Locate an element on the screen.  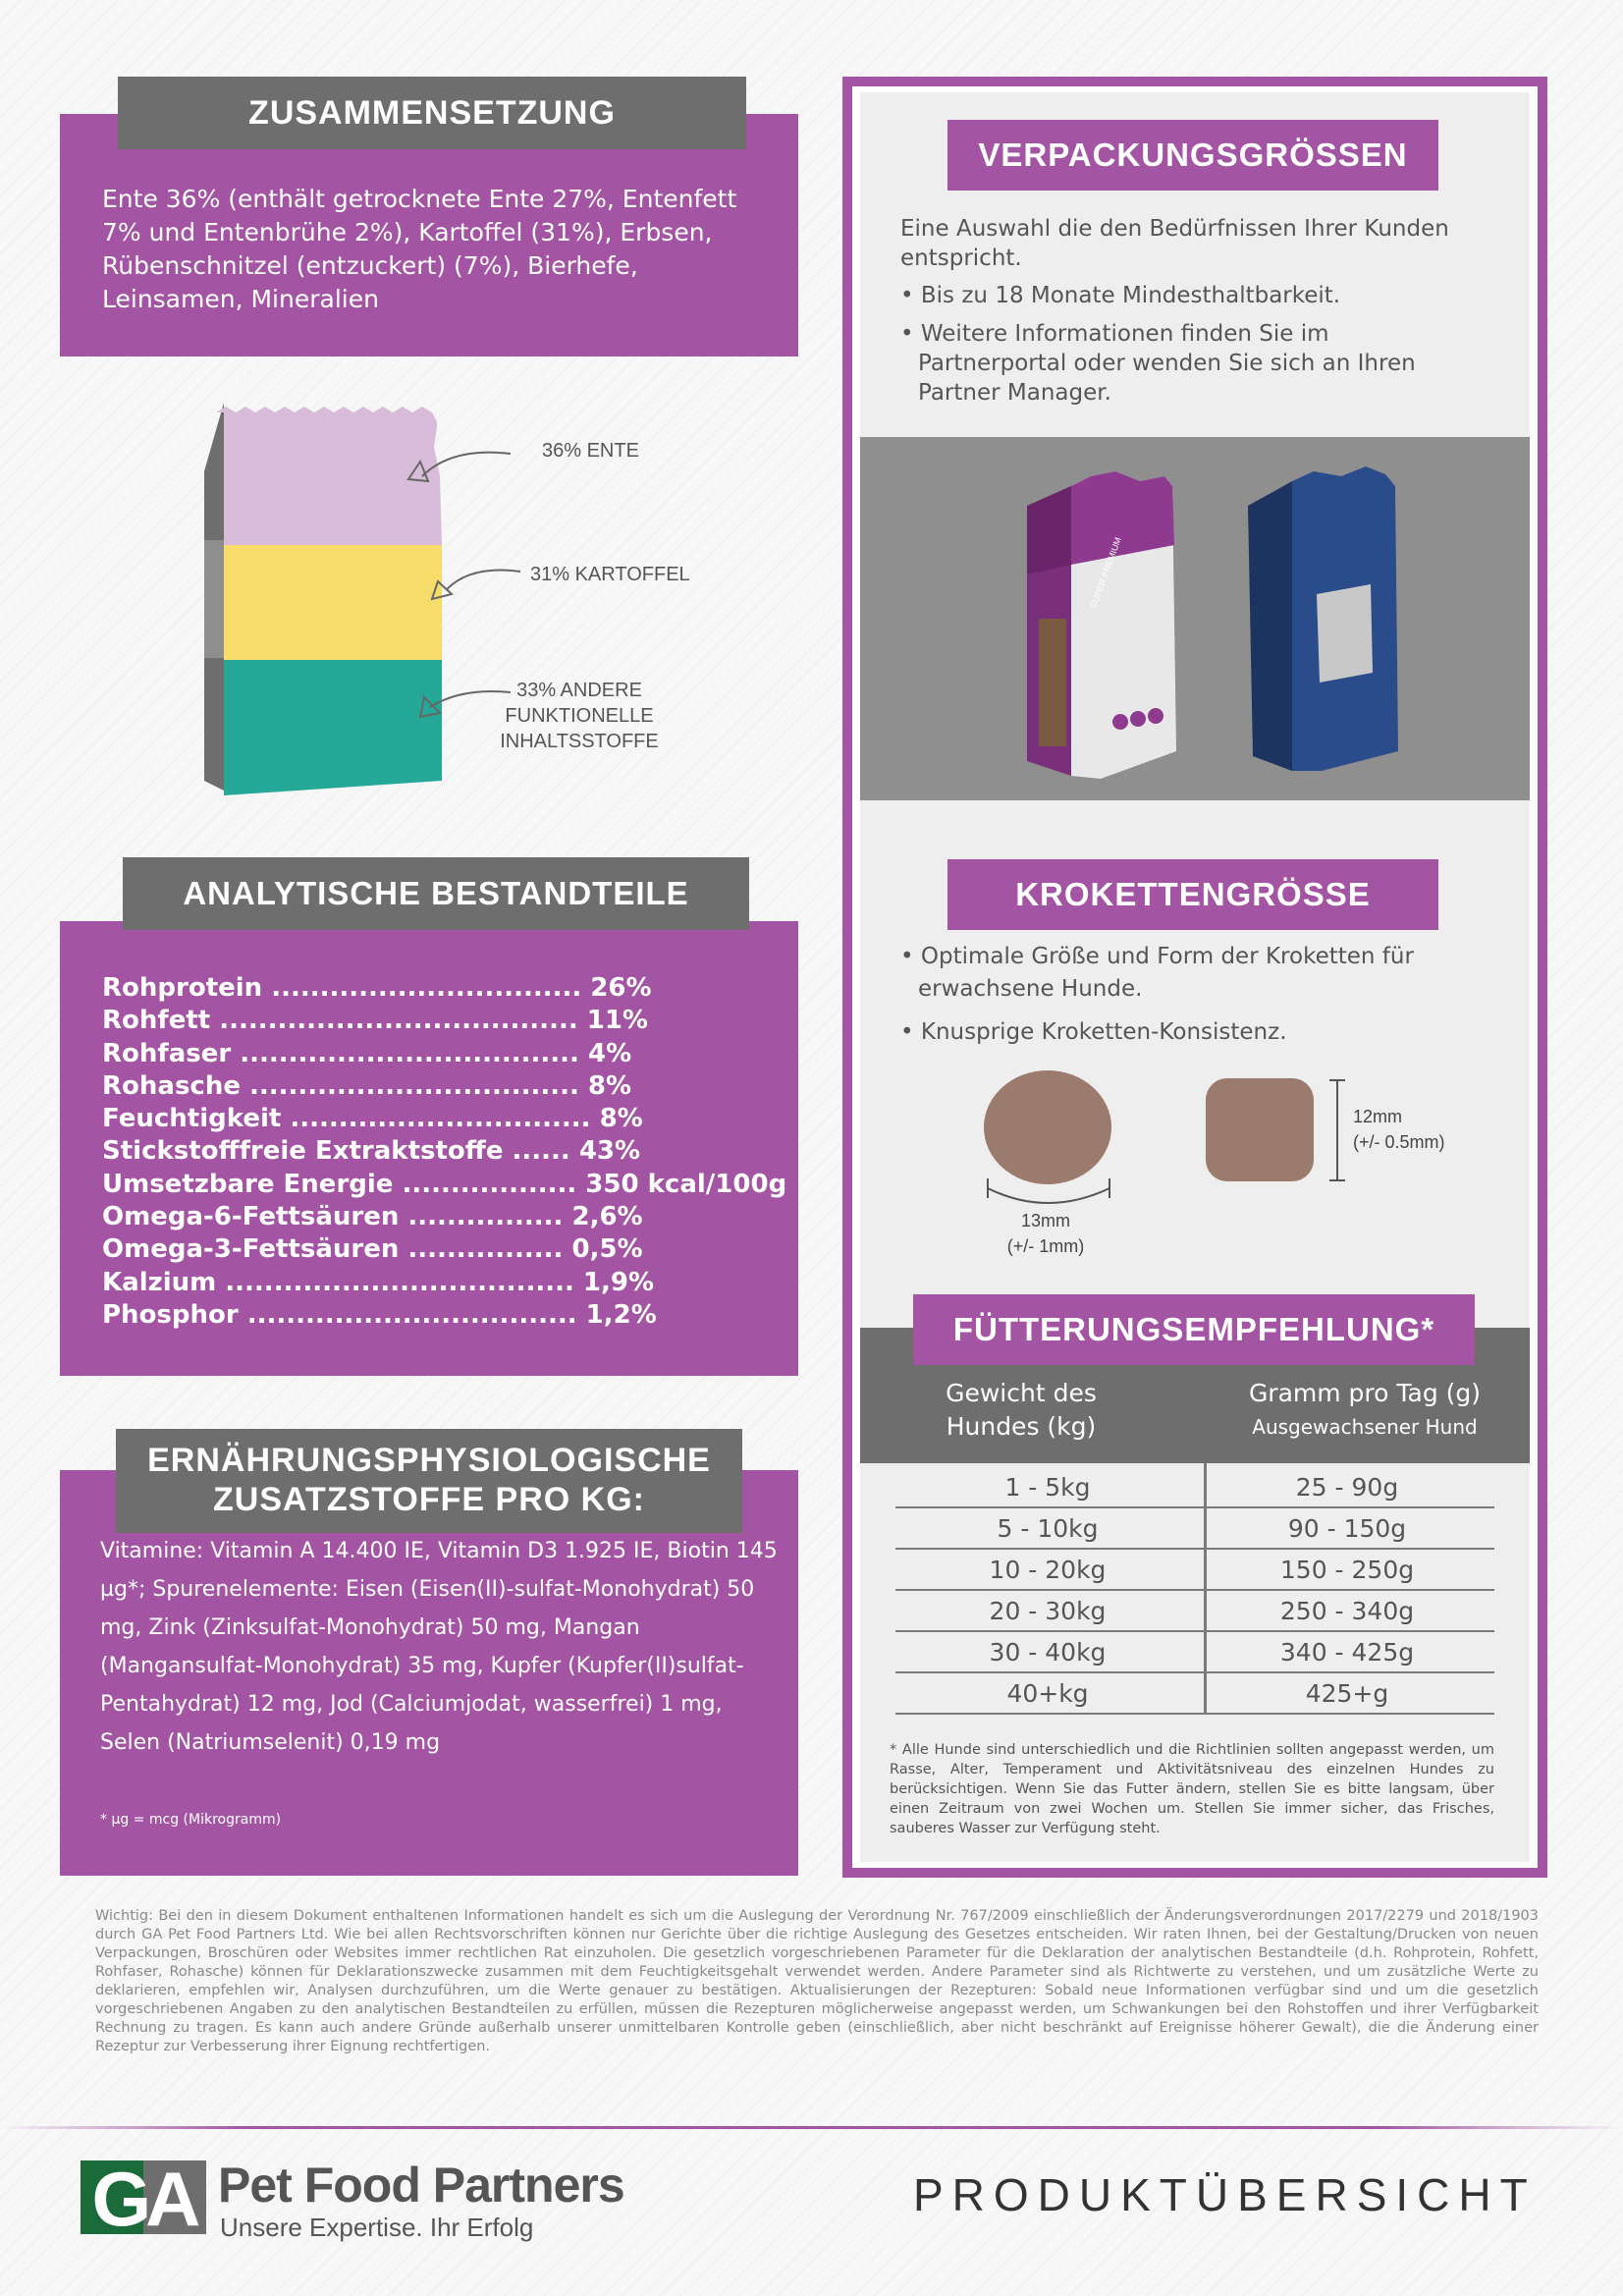
bag-layer-kartoffel is located at coordinates (333, 602).